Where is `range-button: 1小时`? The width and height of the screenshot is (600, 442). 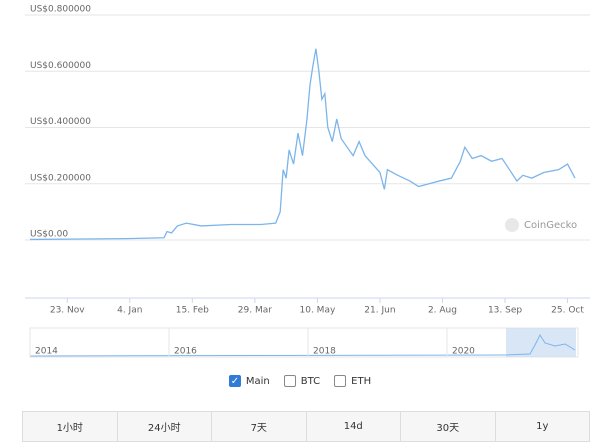
range-button: 1小时 is located at coordinates (70, 426).